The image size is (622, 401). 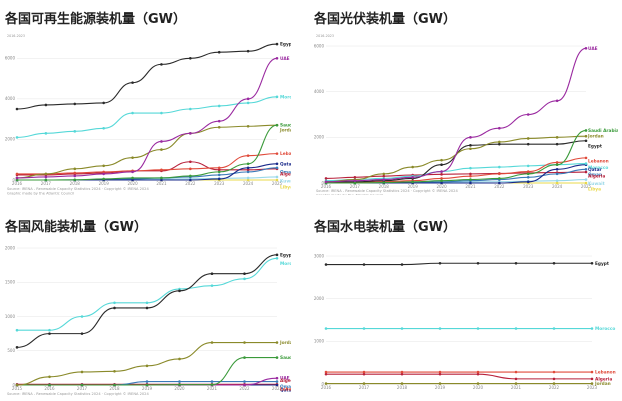 I want to click on series-label: Algeria, so click(x=285, y=174).